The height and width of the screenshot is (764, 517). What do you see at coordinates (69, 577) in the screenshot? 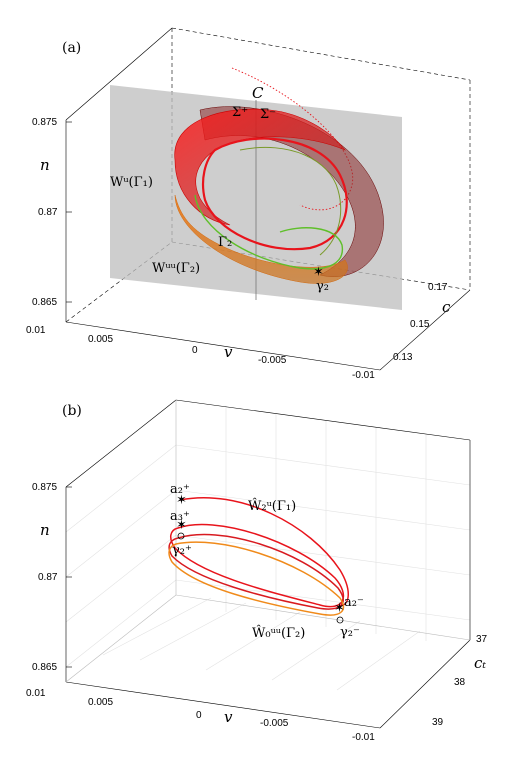
I see `panel-b-n-ticks` at bounding box center [69, 577].